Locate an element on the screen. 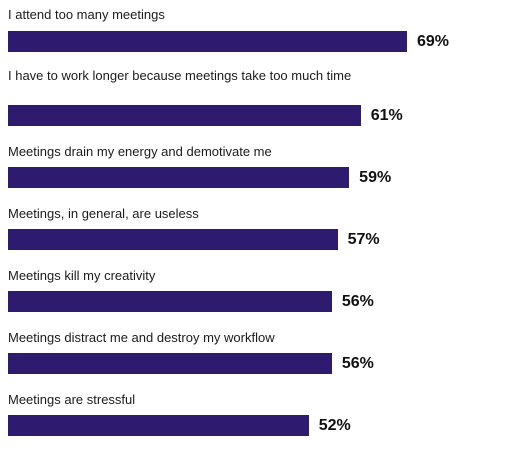 Image resolution: width=512 pixels, height=449 pixels. value-label: 59% is located at coordinates (375, 177).